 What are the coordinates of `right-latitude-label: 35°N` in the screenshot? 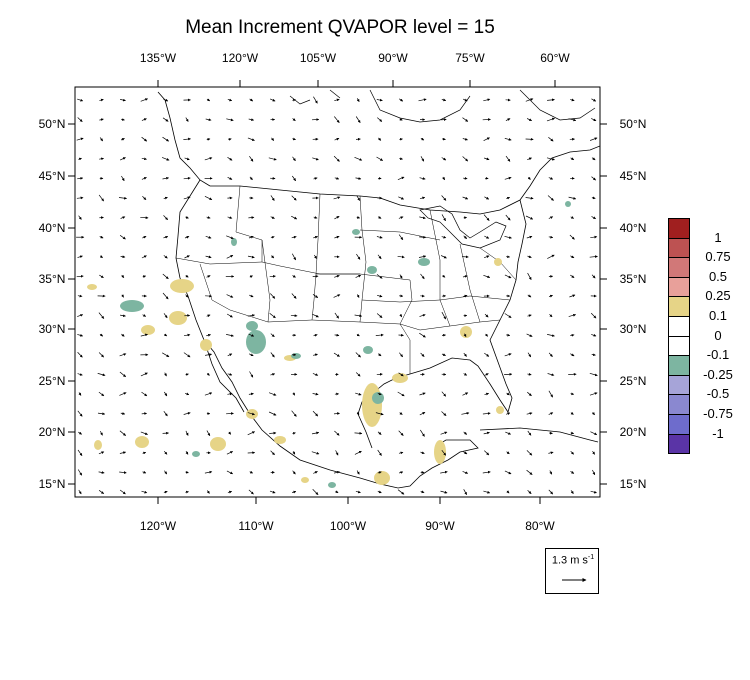 It's located at (633, 279).